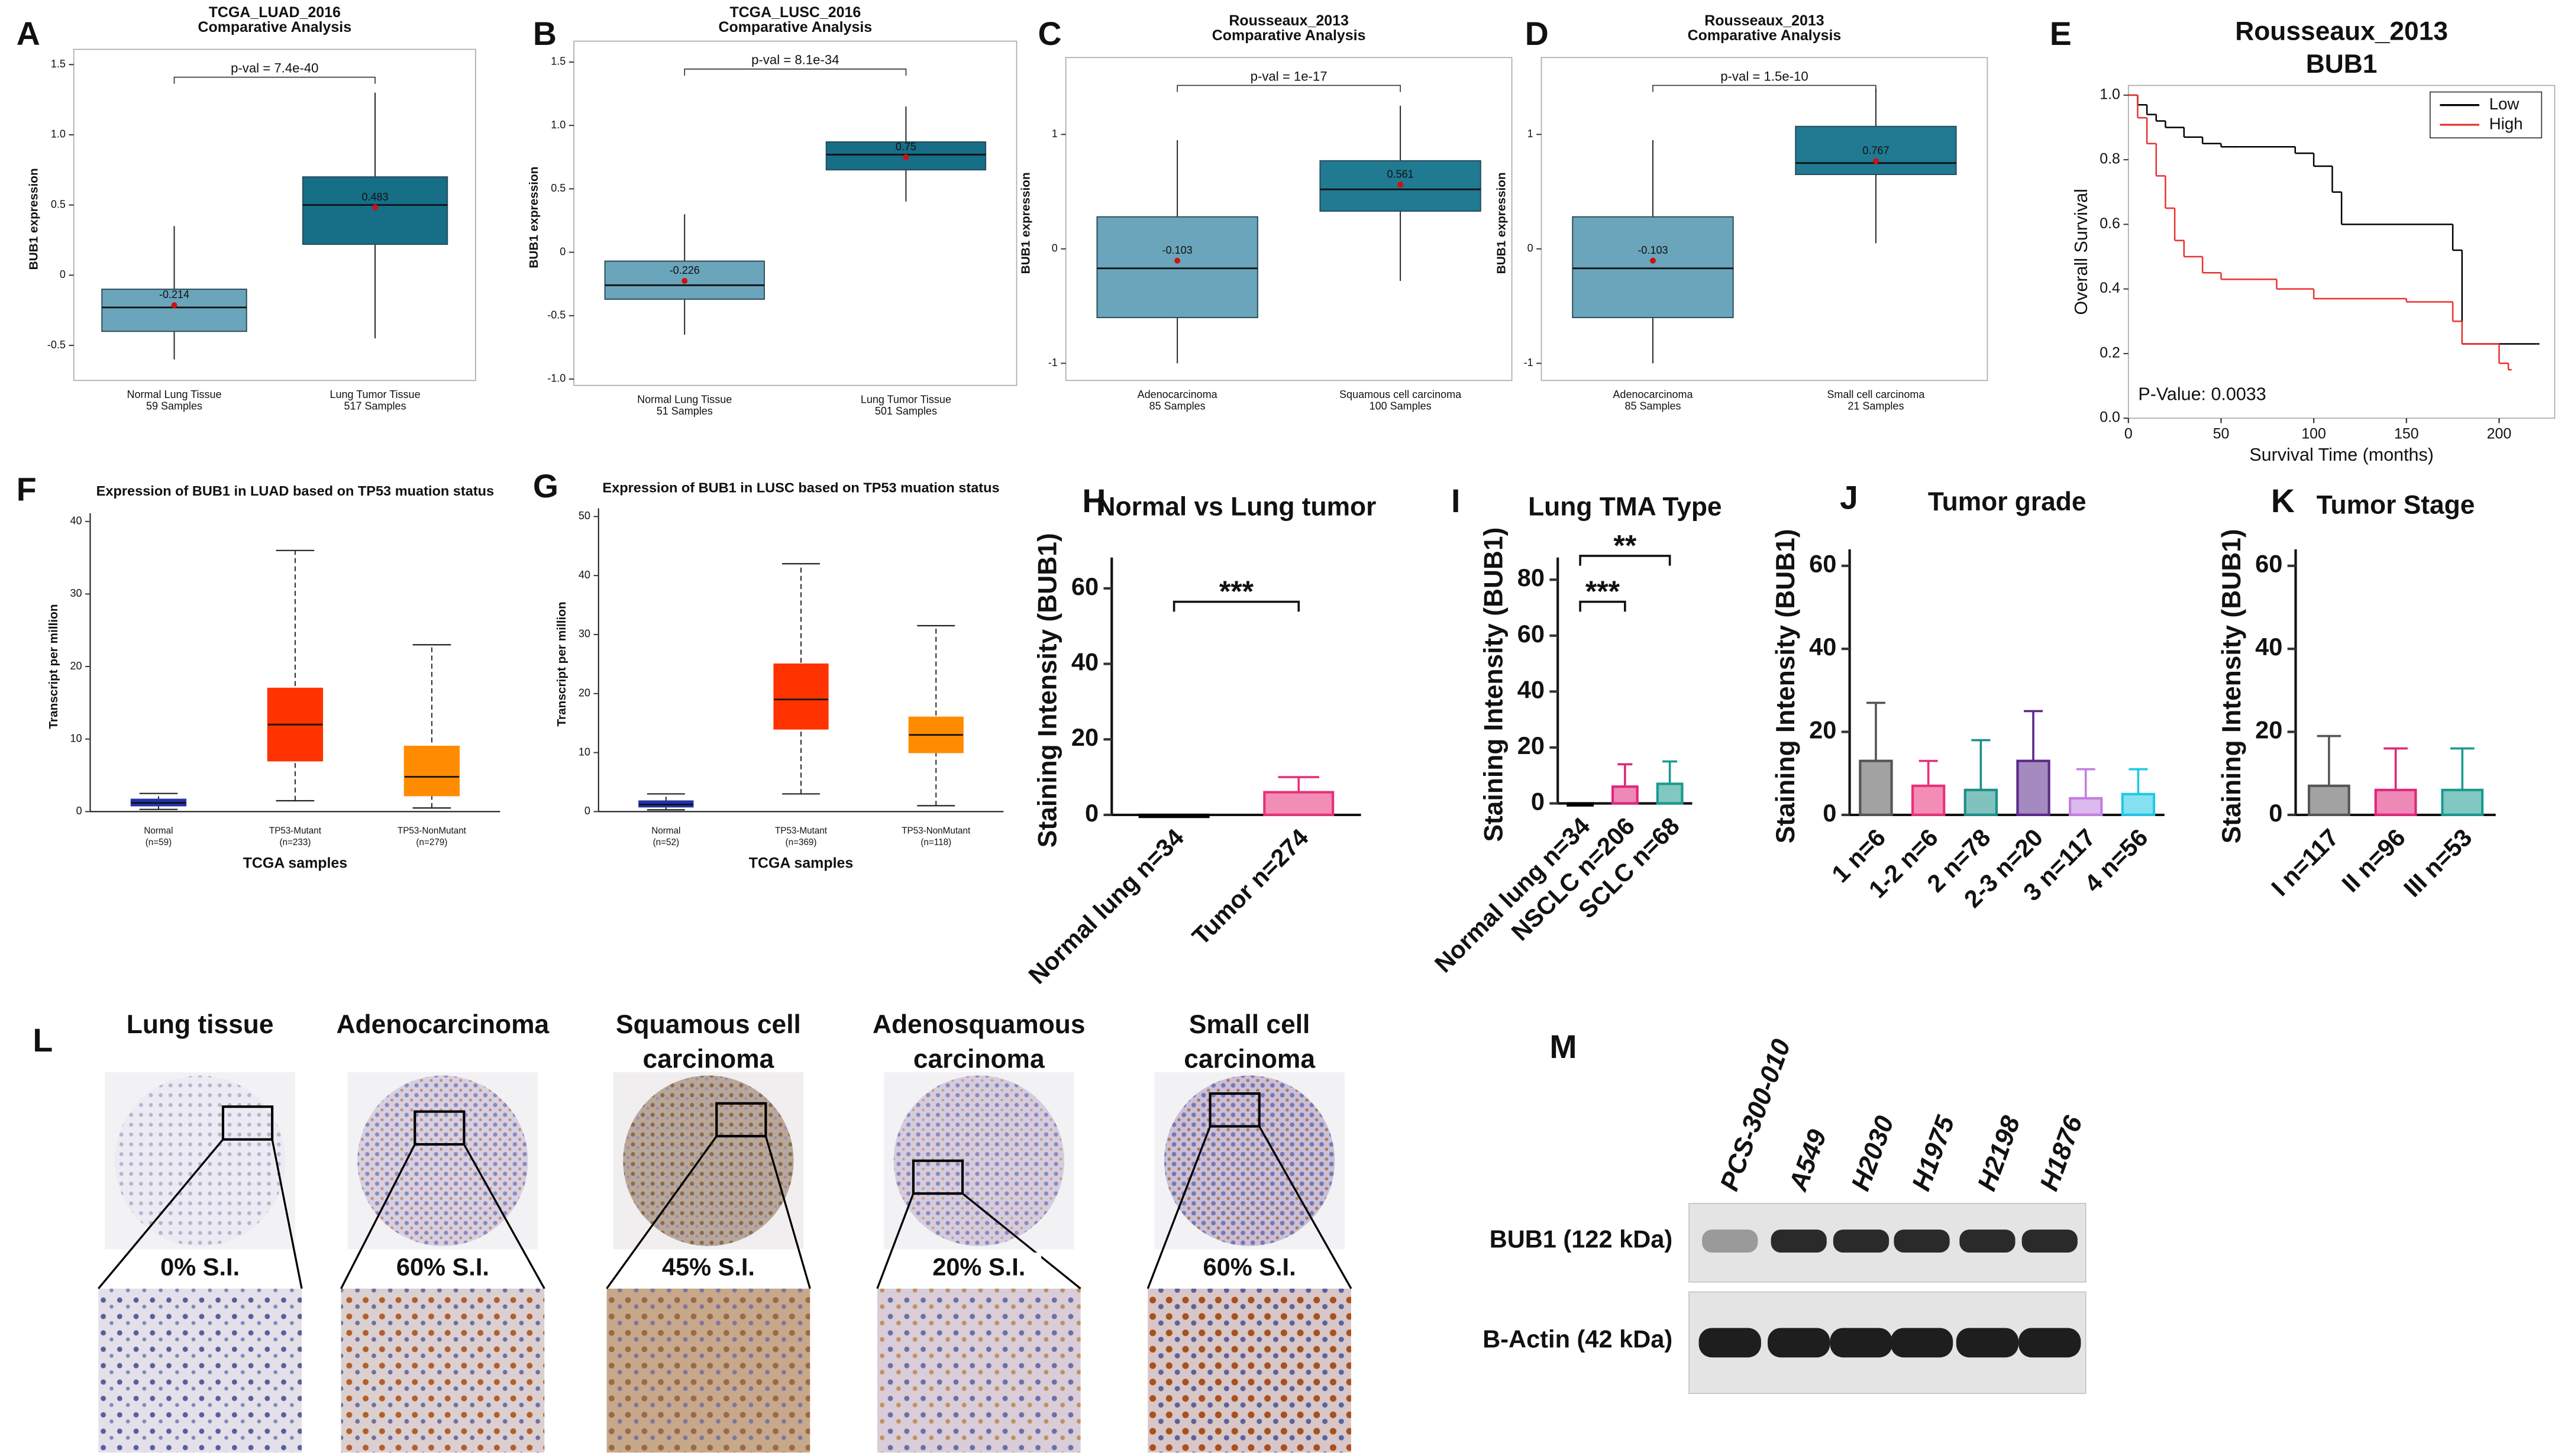 The image size is (2558, 1456). Describe the element at coordinates (1531, 578) in the screenshot. I see `y-tick-label: 80` at that location.